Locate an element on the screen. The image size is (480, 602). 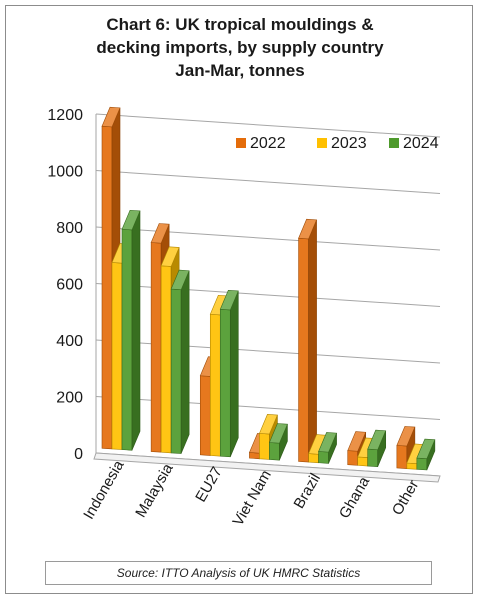
x-tick-label: Ghana is located at coordinates (355, 497).